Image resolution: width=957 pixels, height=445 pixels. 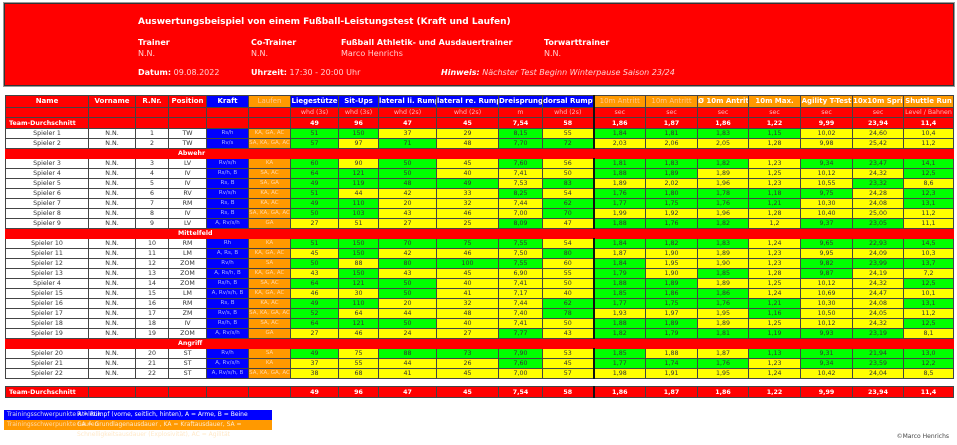 I want to click on test-result: 24, so click(x=407, y=333).